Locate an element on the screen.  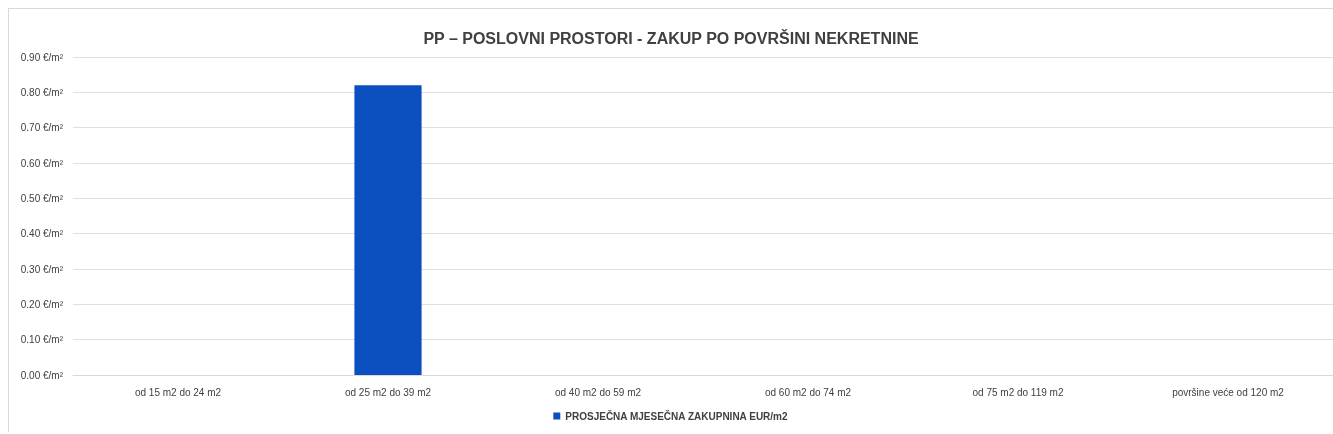
x-tick-label: od 25 m2 do 39 m2 is located at coordinates (388, 392).